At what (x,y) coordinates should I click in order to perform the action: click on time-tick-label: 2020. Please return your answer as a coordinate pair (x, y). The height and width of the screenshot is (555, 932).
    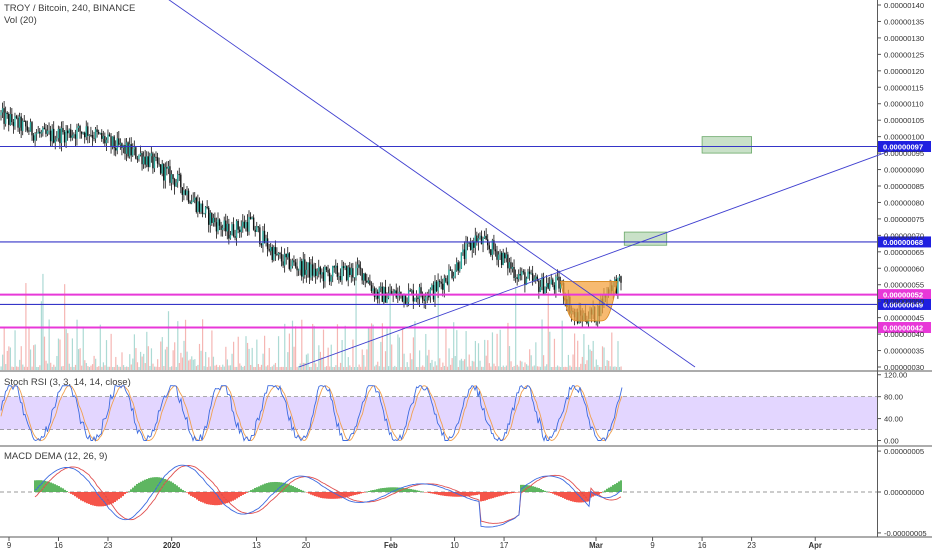
    Looking at the image, I should click on (172, 545).